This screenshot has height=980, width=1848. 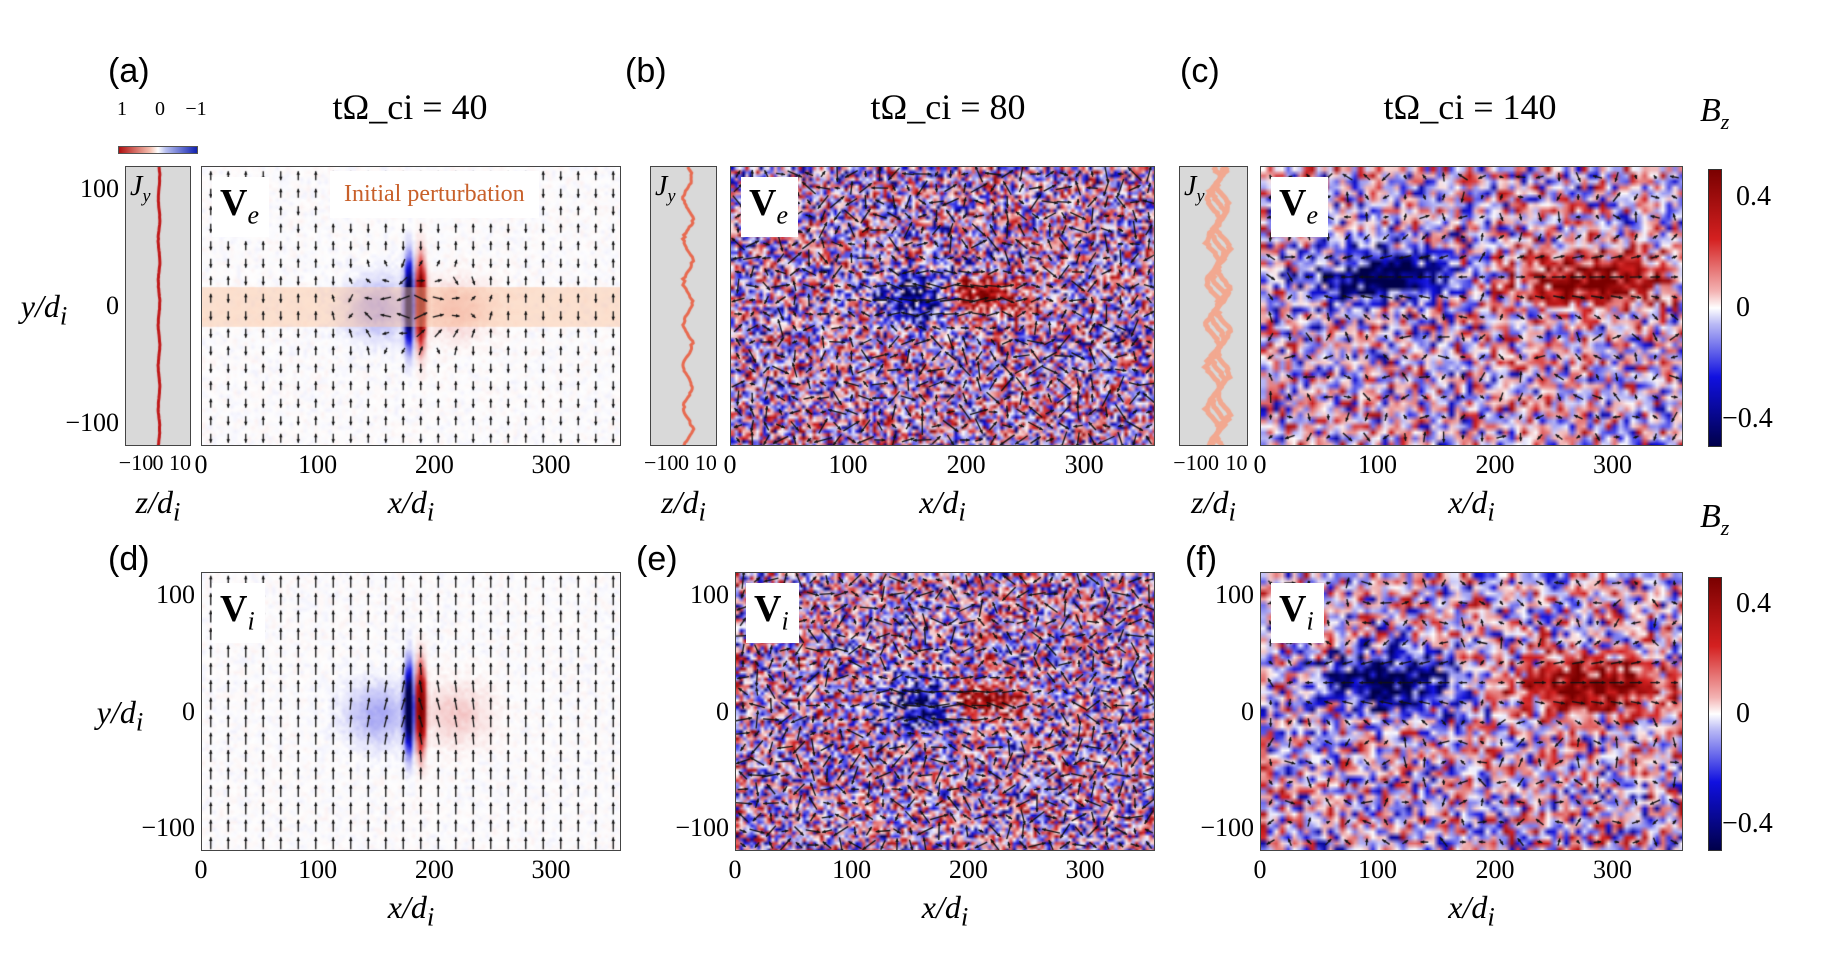 I want to click on jy-colorbar-tick: 0, so click(x=160, y=109).